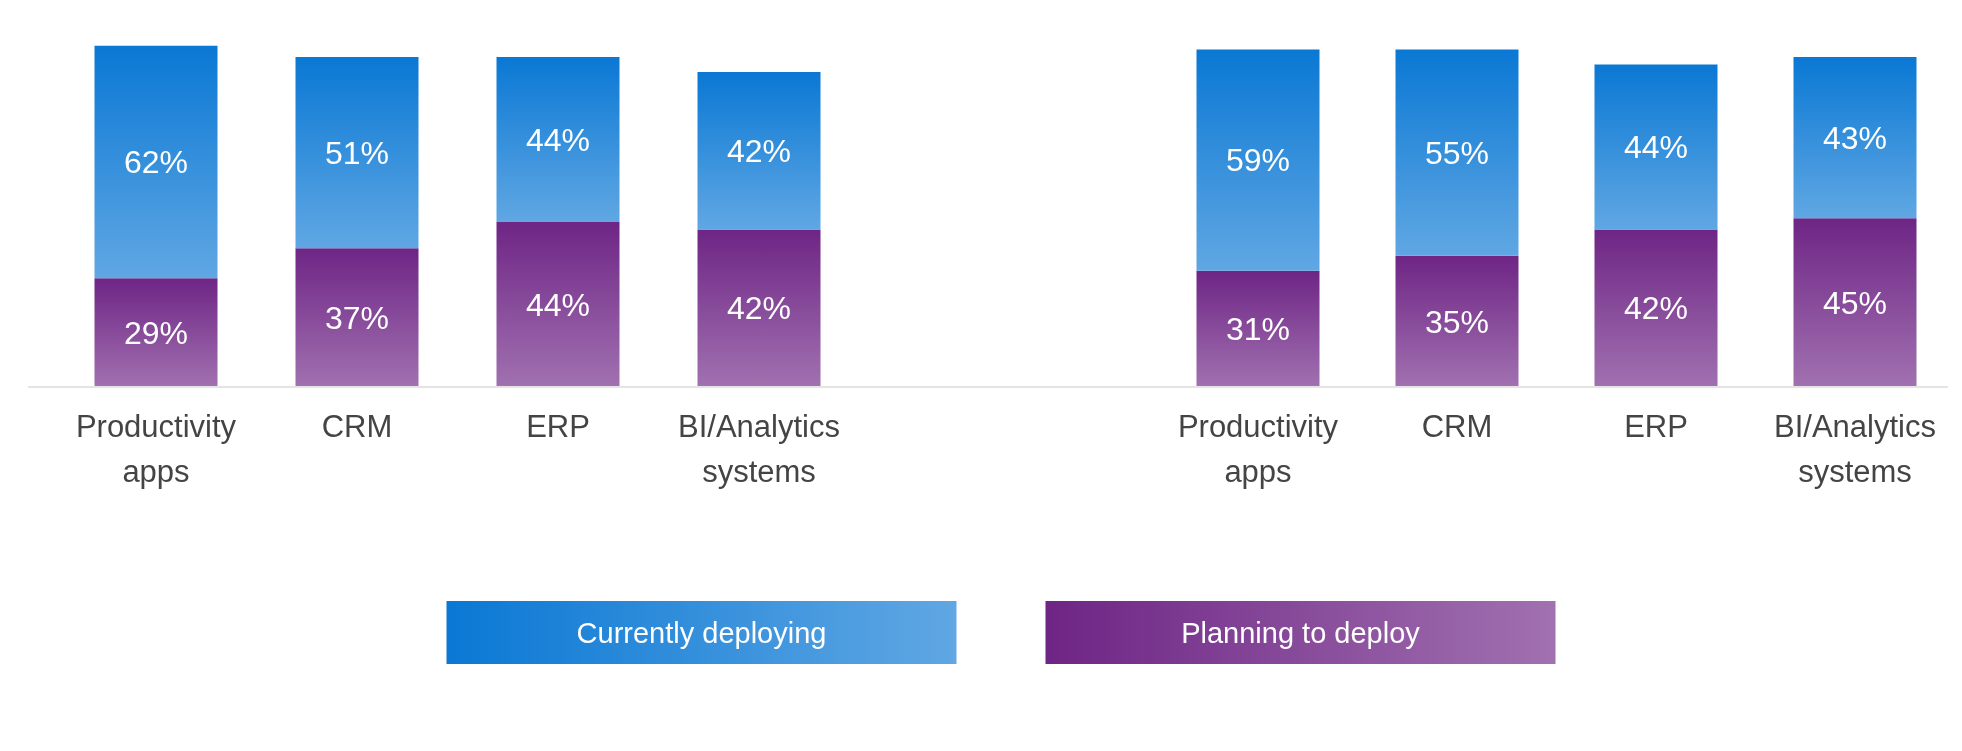 The width and height of the screenshot is (1962, 751). I want to click on text: Currently deploying, so click(701, 633).